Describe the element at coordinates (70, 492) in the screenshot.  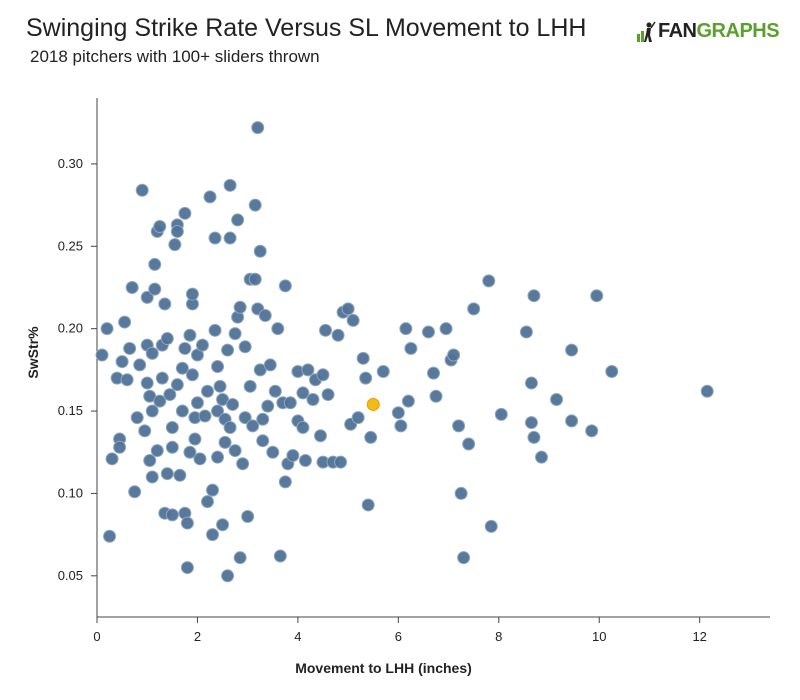
I see `y-tick-label: 0.10` at that location.